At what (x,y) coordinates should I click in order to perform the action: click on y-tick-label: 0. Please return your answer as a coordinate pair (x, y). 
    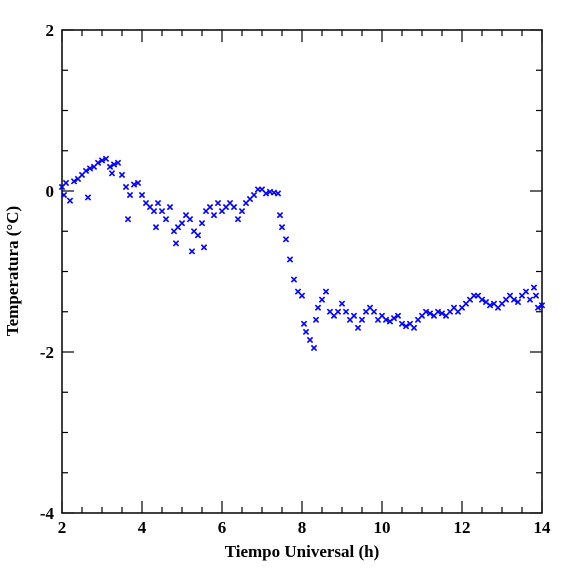
    Looking at the image, I should click on (50, 191).